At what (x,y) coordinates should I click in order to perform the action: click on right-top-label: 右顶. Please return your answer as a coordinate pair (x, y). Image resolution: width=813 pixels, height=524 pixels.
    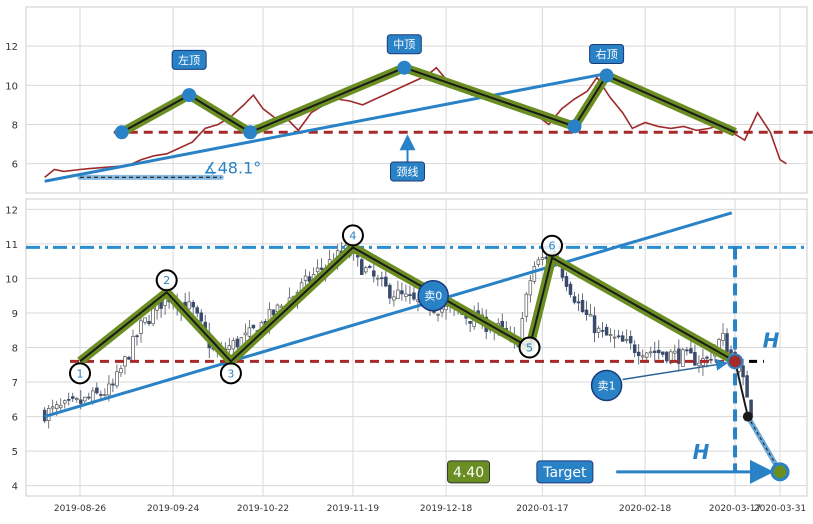
    Looking at the image, I should click on (607, 54).